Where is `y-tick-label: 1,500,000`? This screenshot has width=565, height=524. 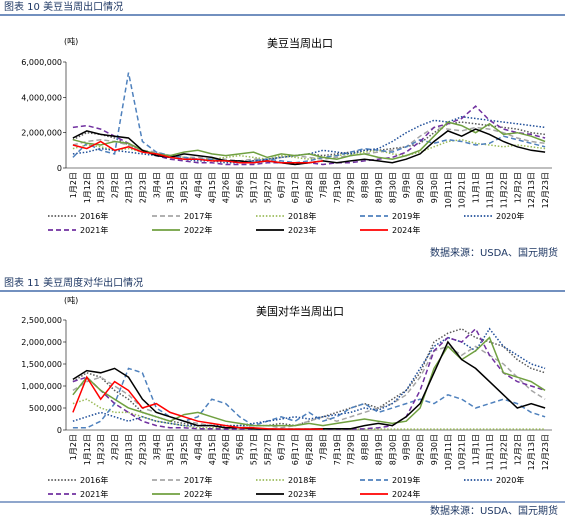
y-tick-label: 1,500,000 is located at coordinates (41, 364).